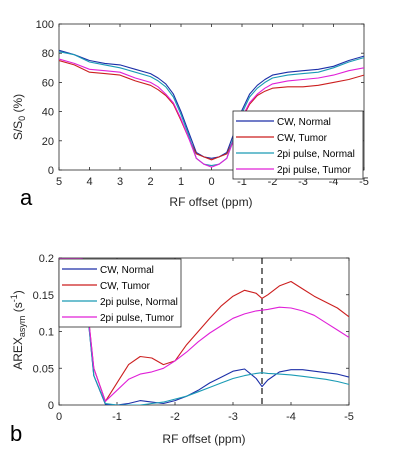  What do you see at coordinates (45, 25) in the screenshot?
I see `y-tick-label: 100` at bounding box center [45, 25].